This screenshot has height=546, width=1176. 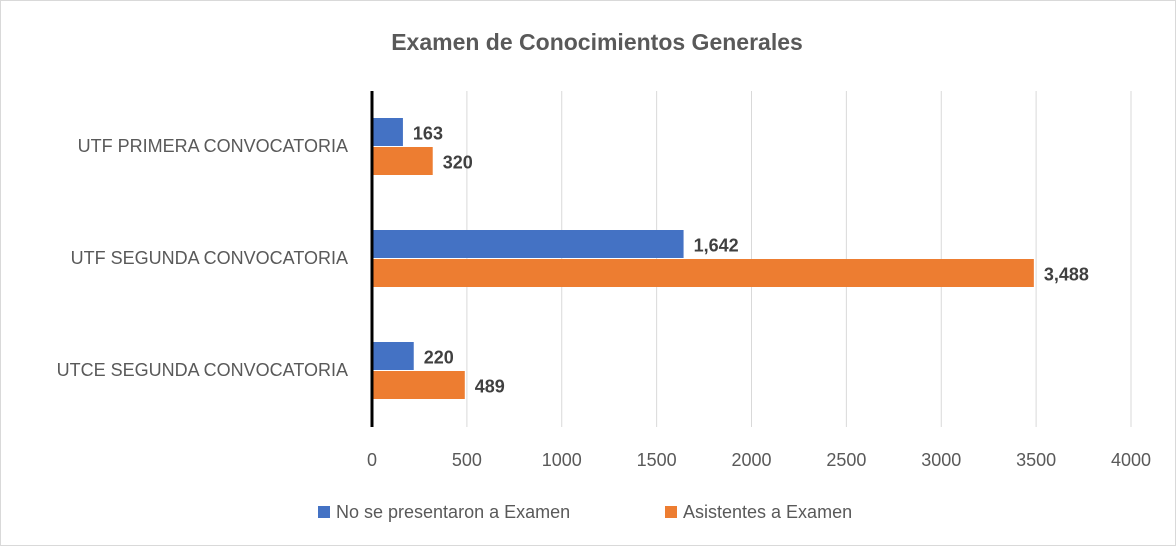 What do you see at coordinates (846, 460) in the screenshot?
I see `x-tick-label: 2500` at bounding box center [846, 460].